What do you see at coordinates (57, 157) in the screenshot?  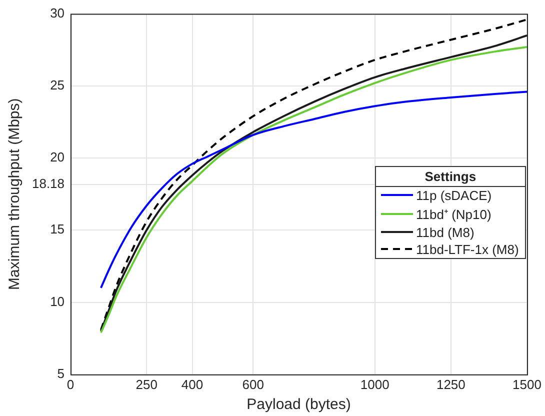 I see `y-tick-label: 20` at bounding box center [57, 157].